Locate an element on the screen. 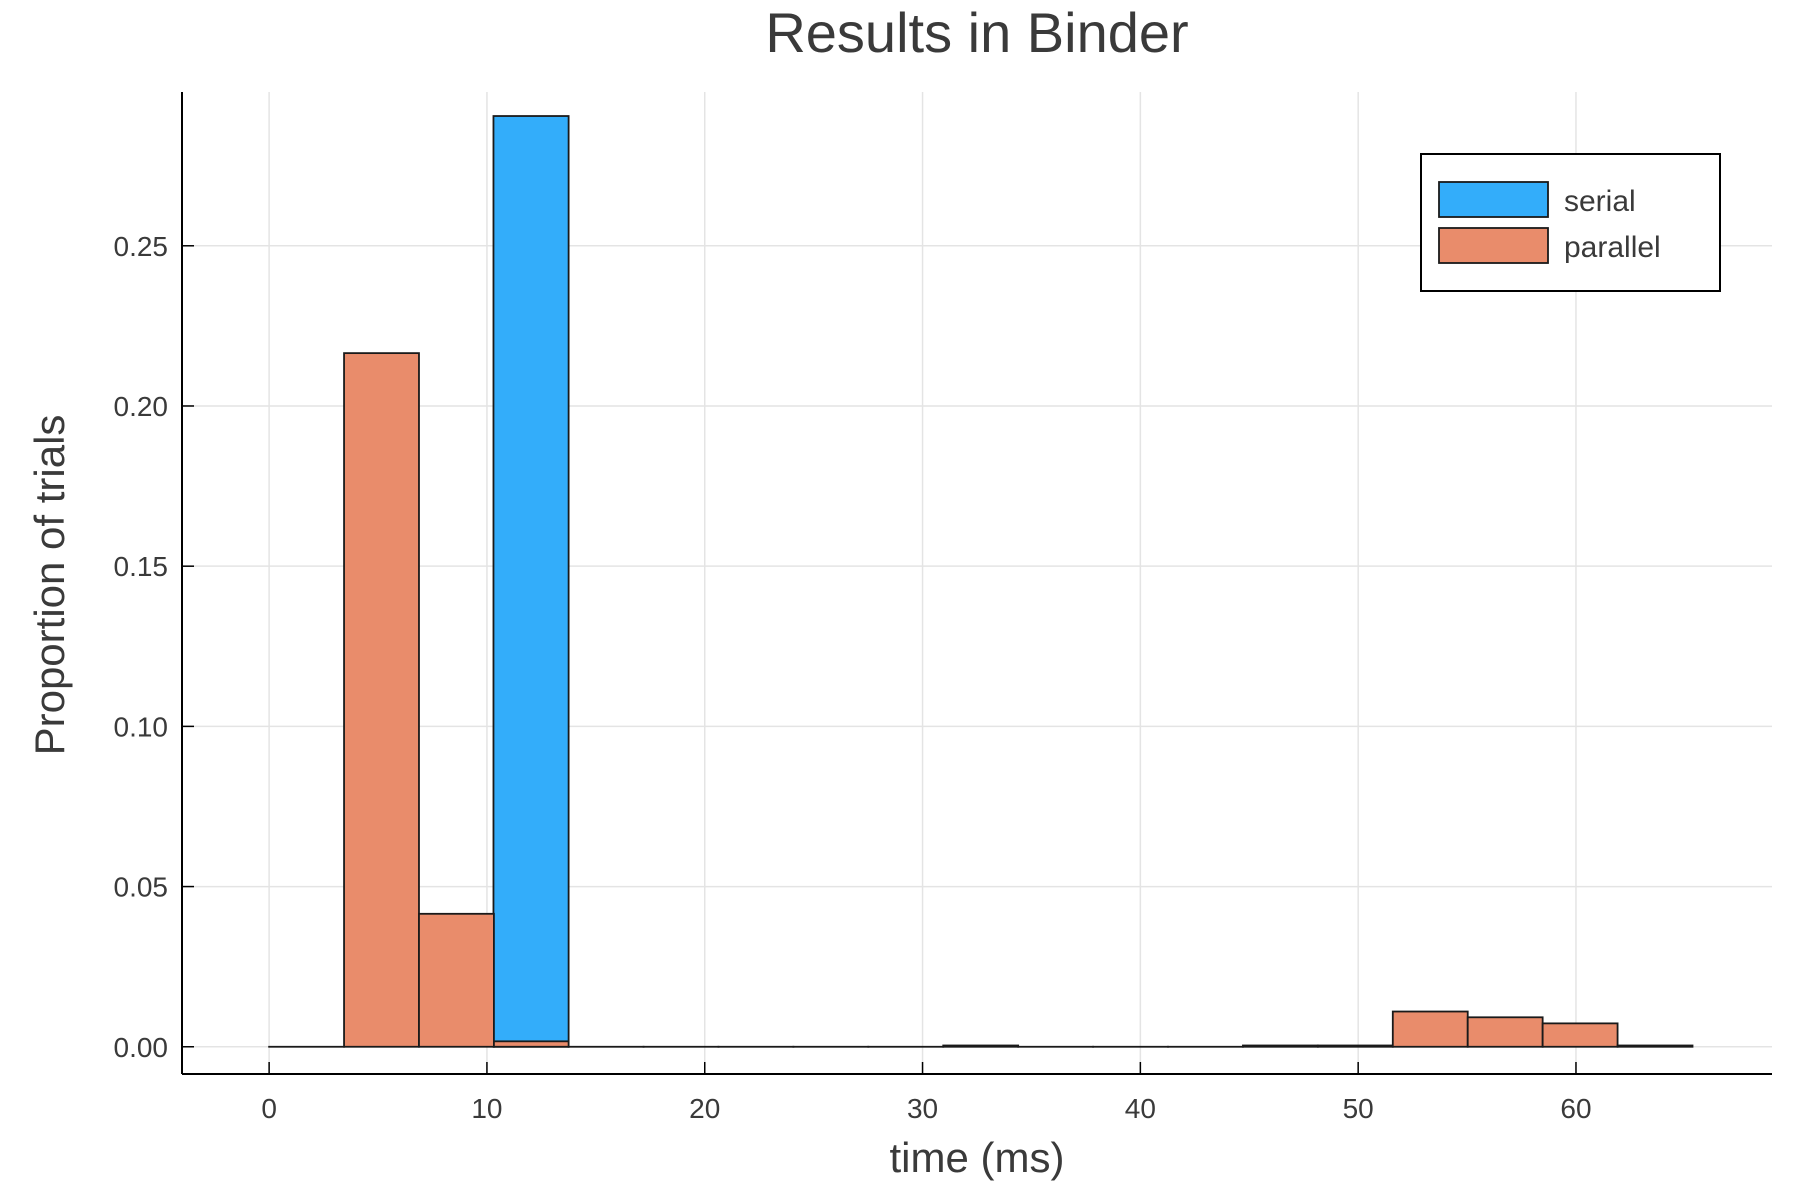 The width and height of the screenshot is (1800, 1200). chart-title: Results in Binder is located at coordinates (976, 32).